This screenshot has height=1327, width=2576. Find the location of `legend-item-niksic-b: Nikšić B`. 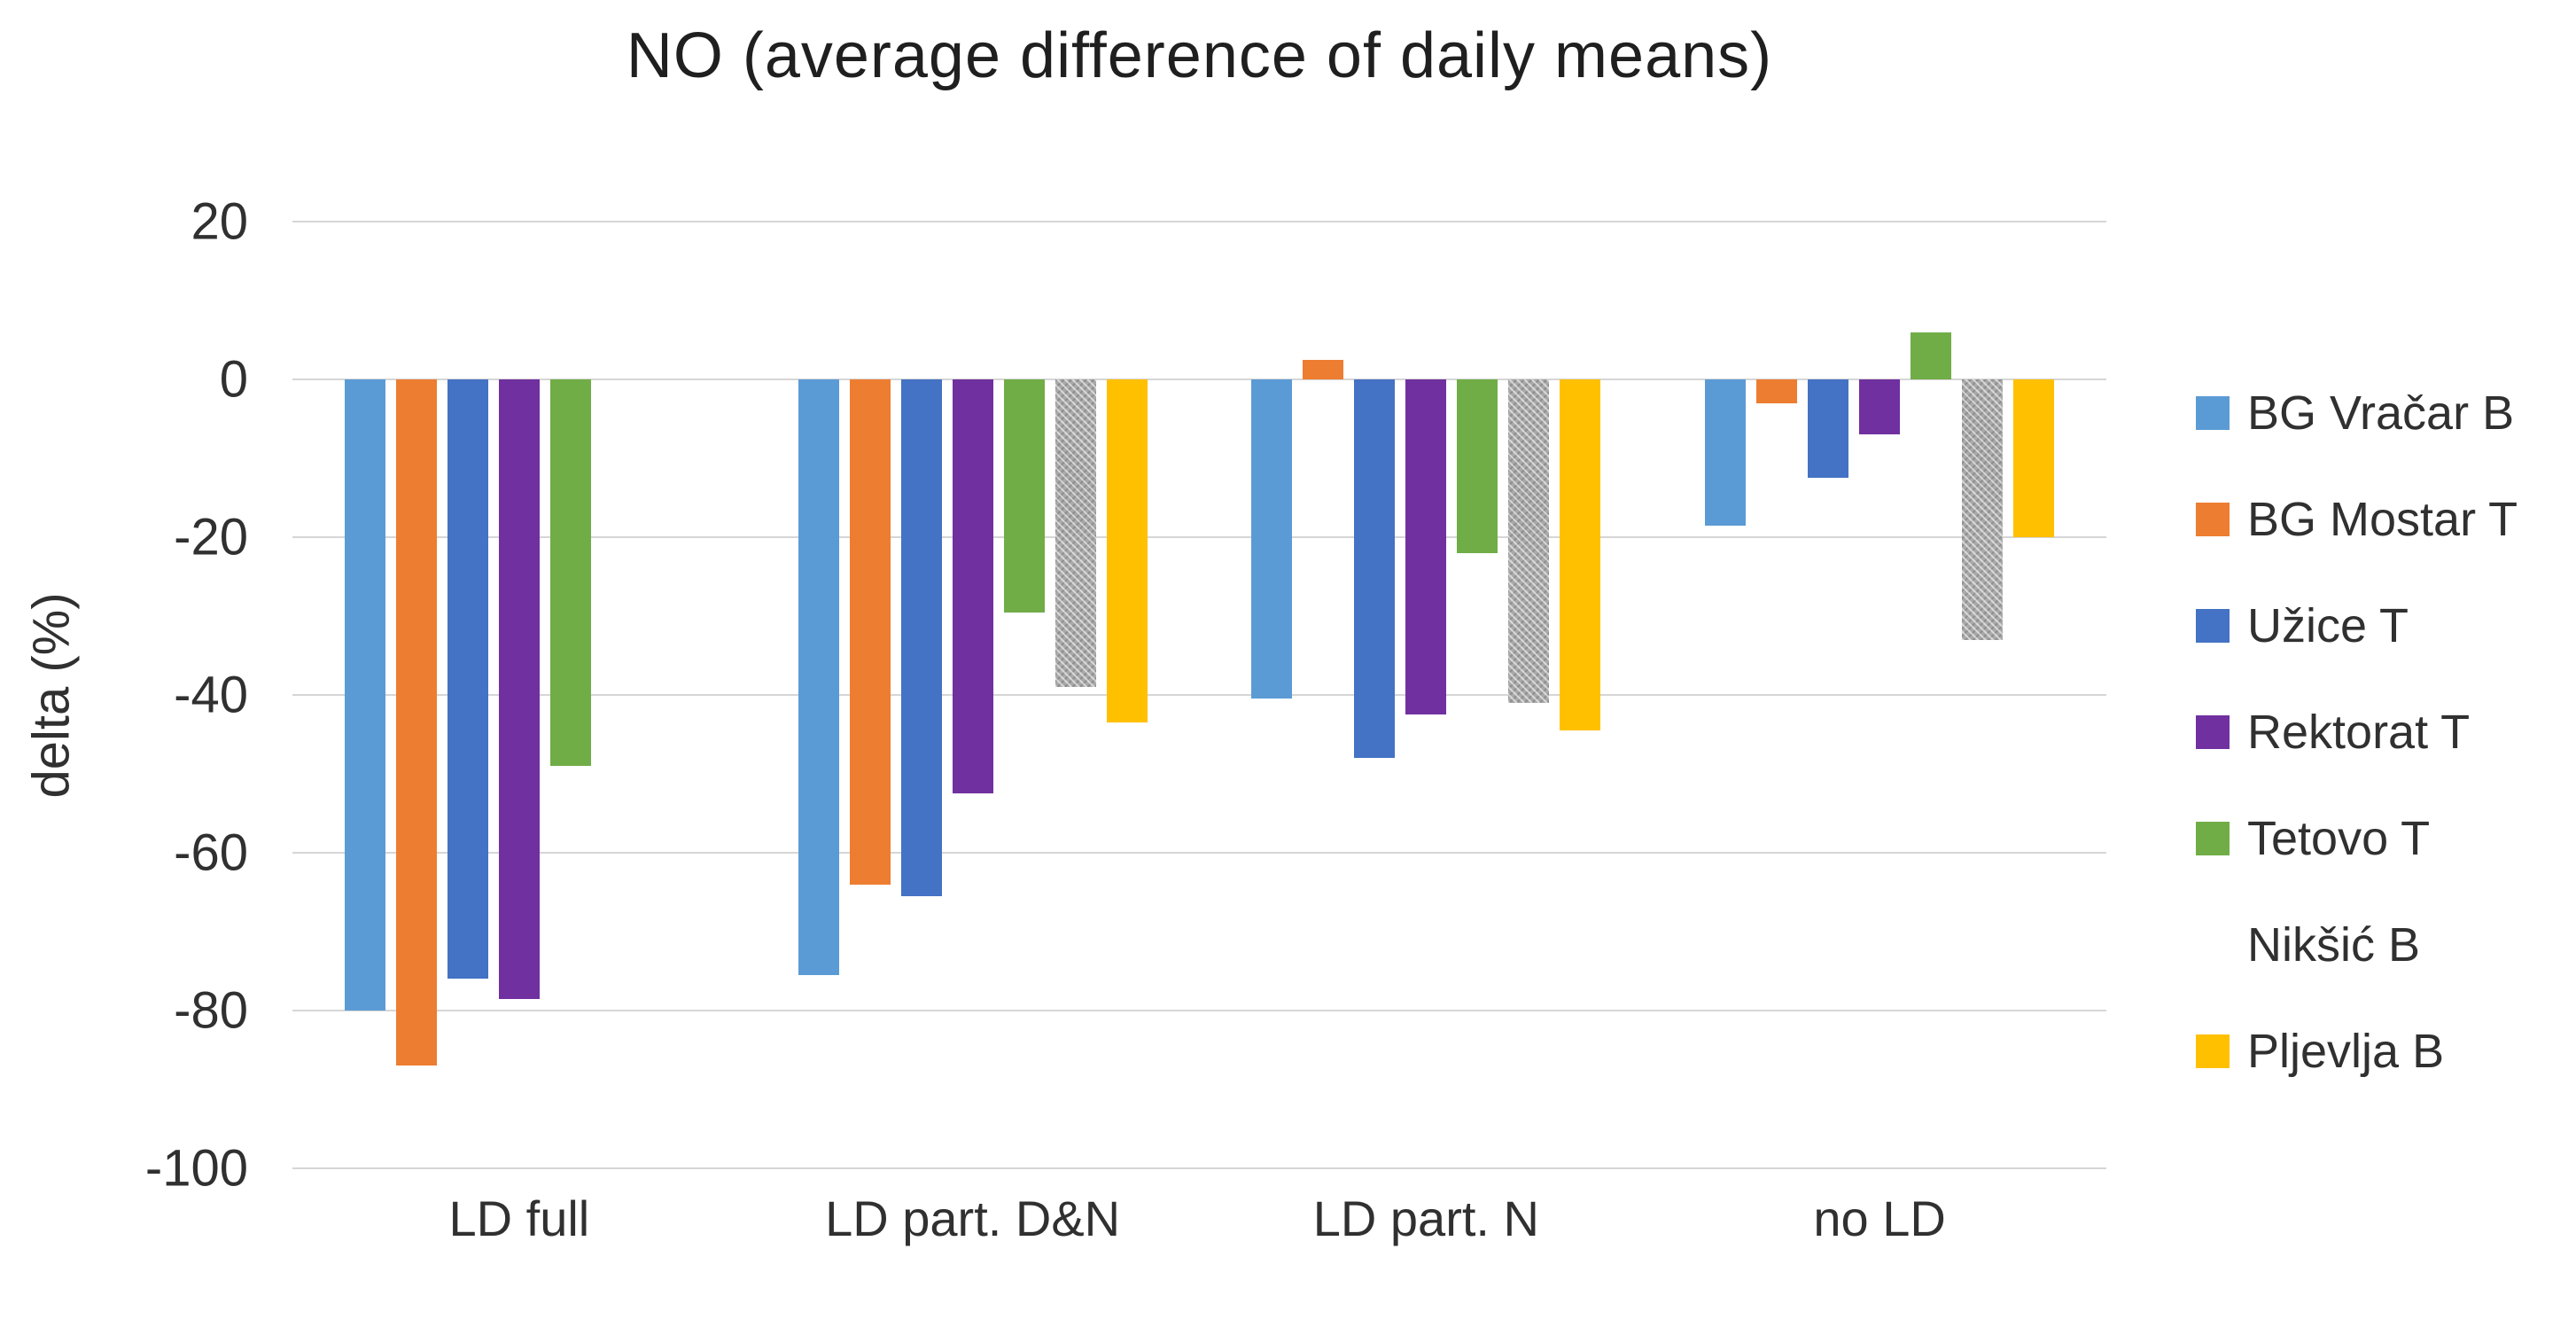

legend-item-niksic-b: Nikšić B is located at coordinates (2357, 945).